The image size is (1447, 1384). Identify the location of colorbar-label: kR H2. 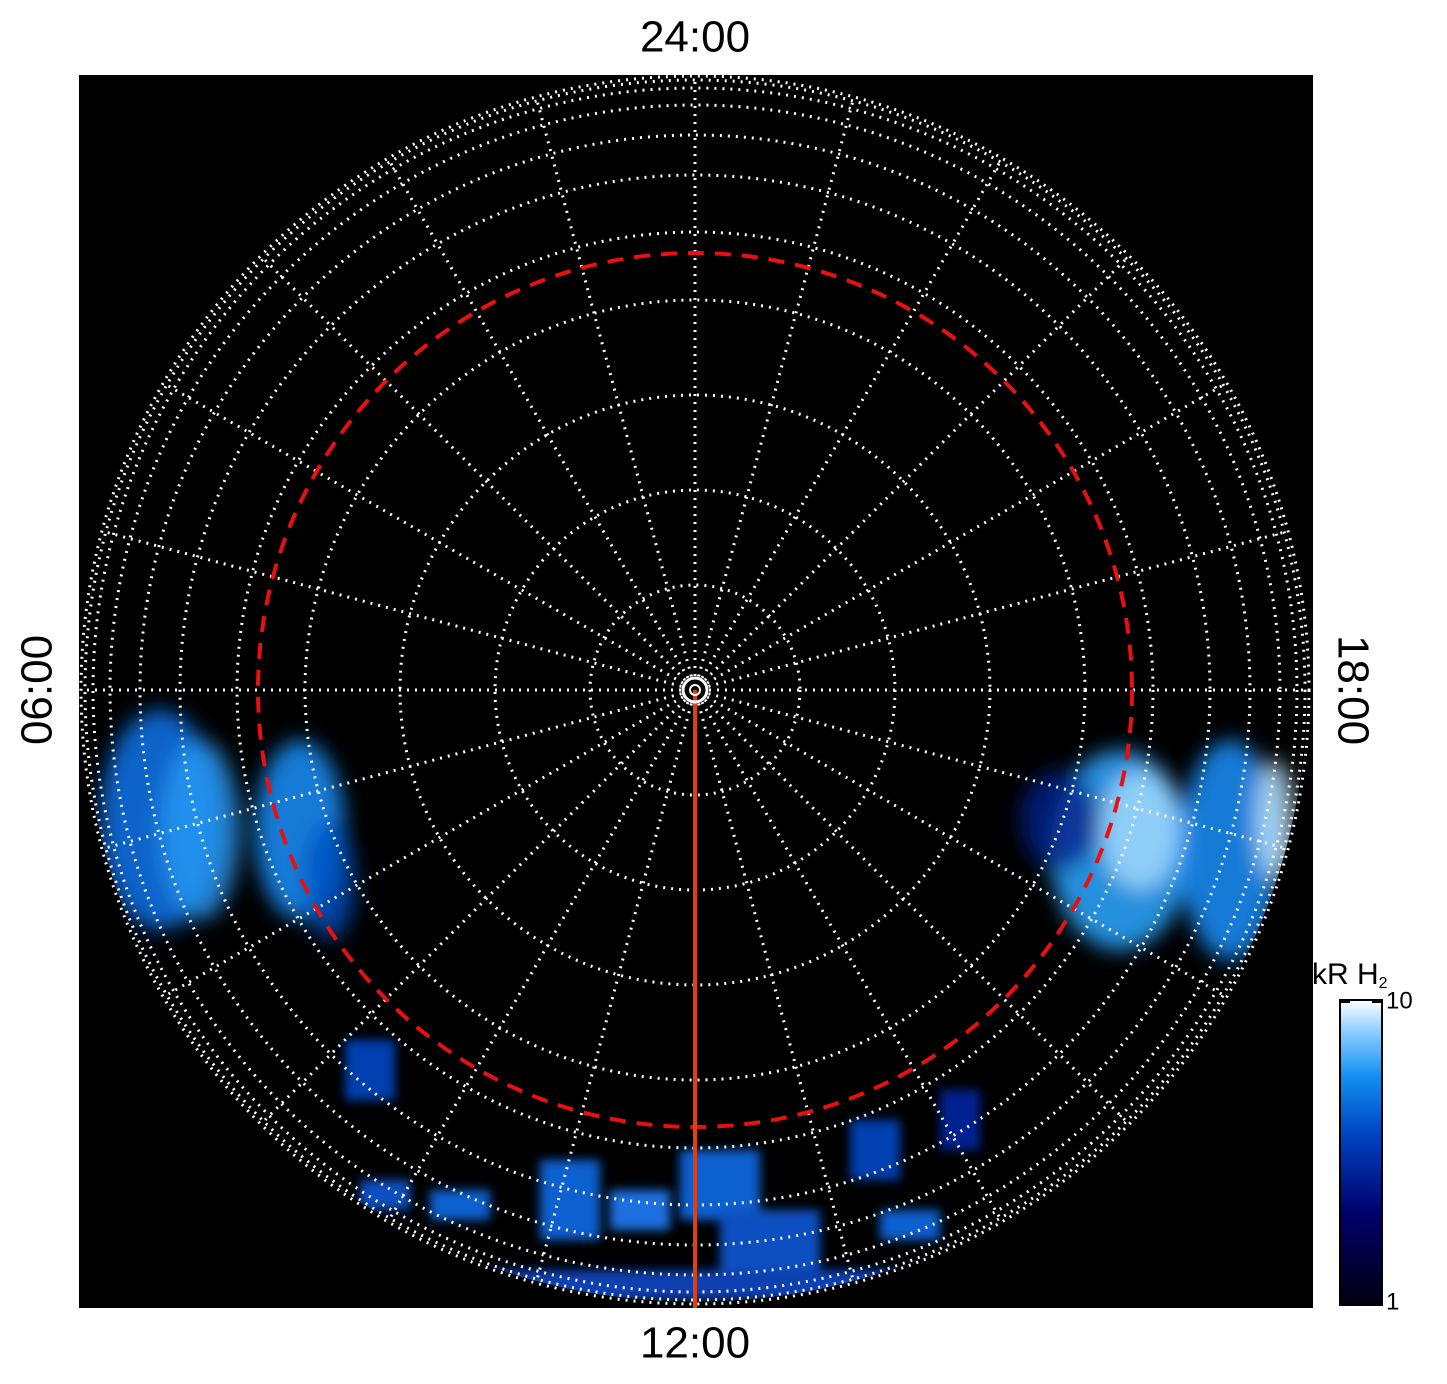
(1350, 975).